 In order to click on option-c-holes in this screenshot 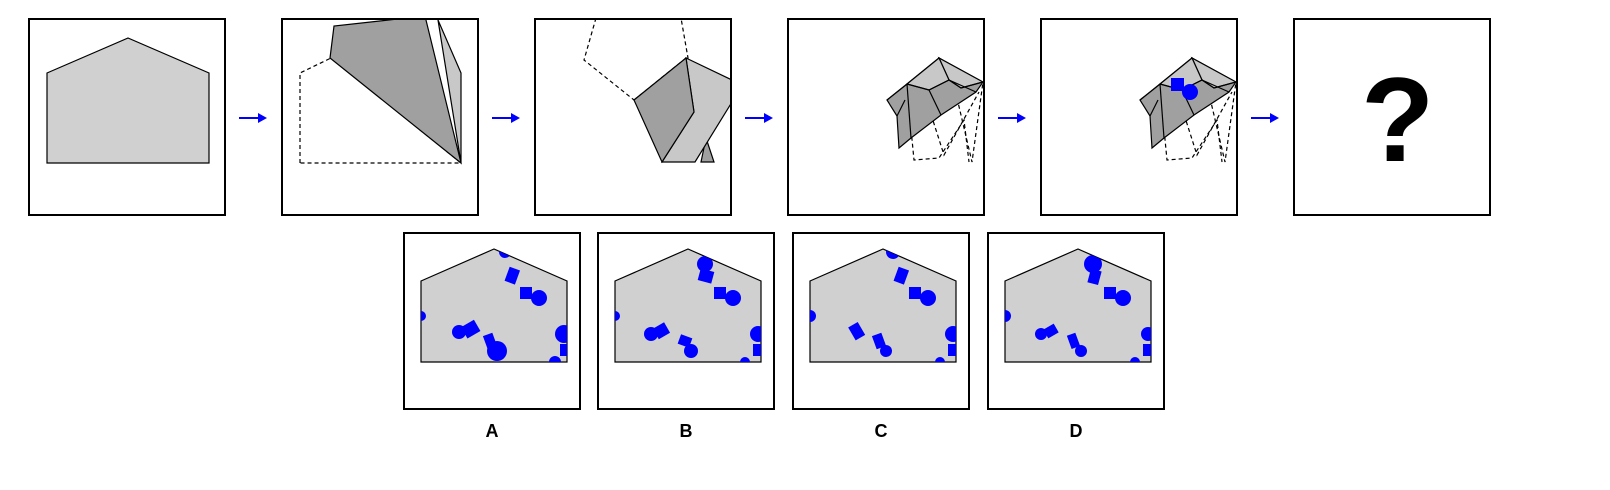, I will do `click(883, 305)`.